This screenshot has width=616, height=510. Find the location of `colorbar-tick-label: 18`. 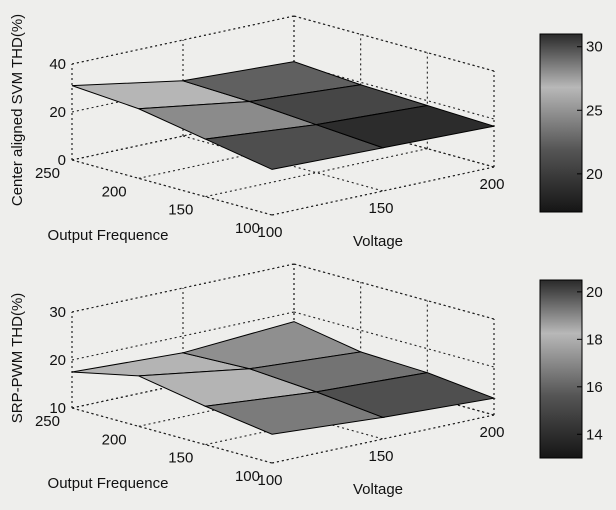

colorbar-tick-label: 18 is located at coordinates (594, 339).